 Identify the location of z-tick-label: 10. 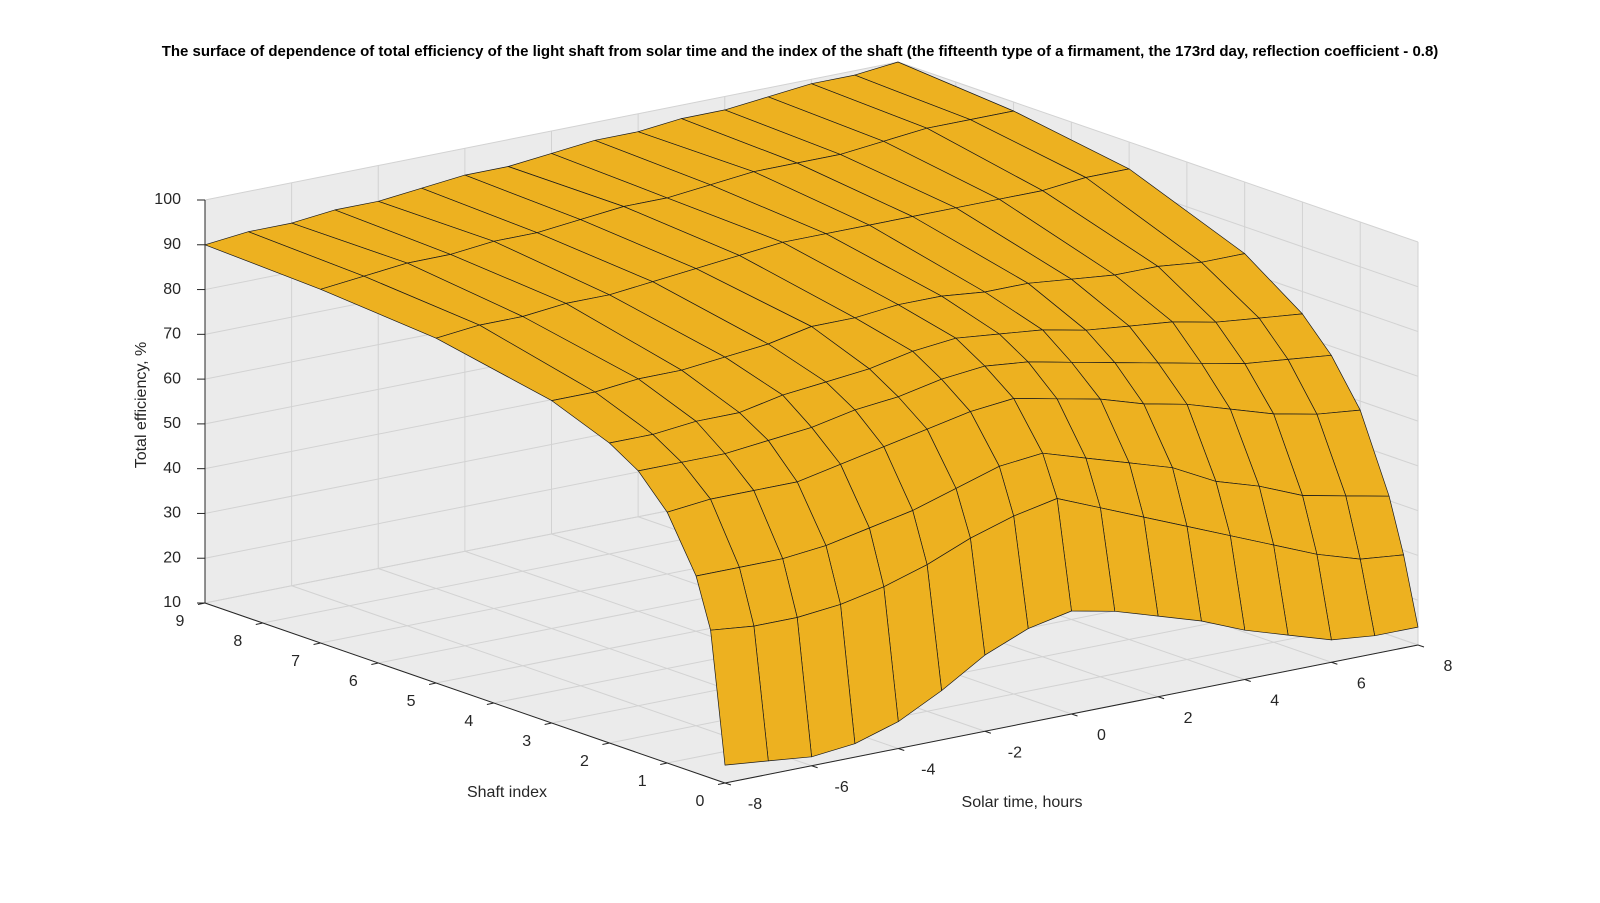
(172, 602).